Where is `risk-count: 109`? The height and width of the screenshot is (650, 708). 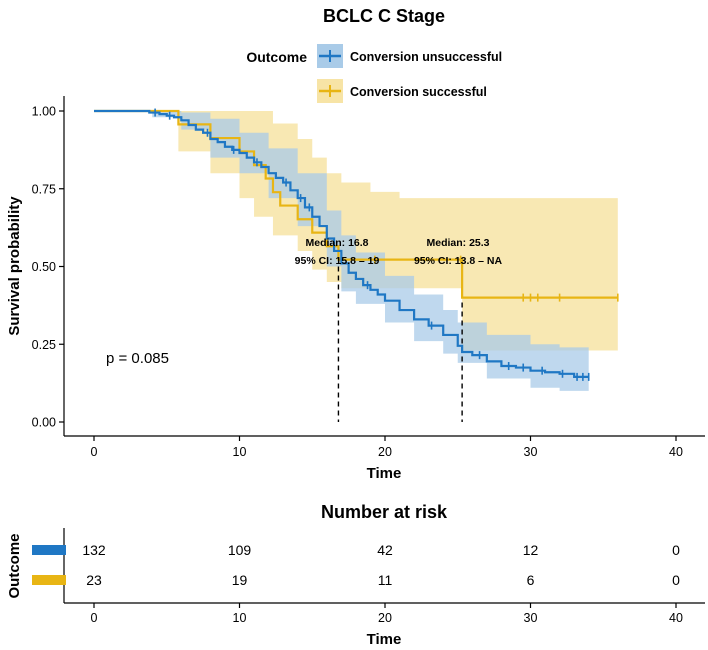 risk-count: 109 is located at coordinates (240, 550).